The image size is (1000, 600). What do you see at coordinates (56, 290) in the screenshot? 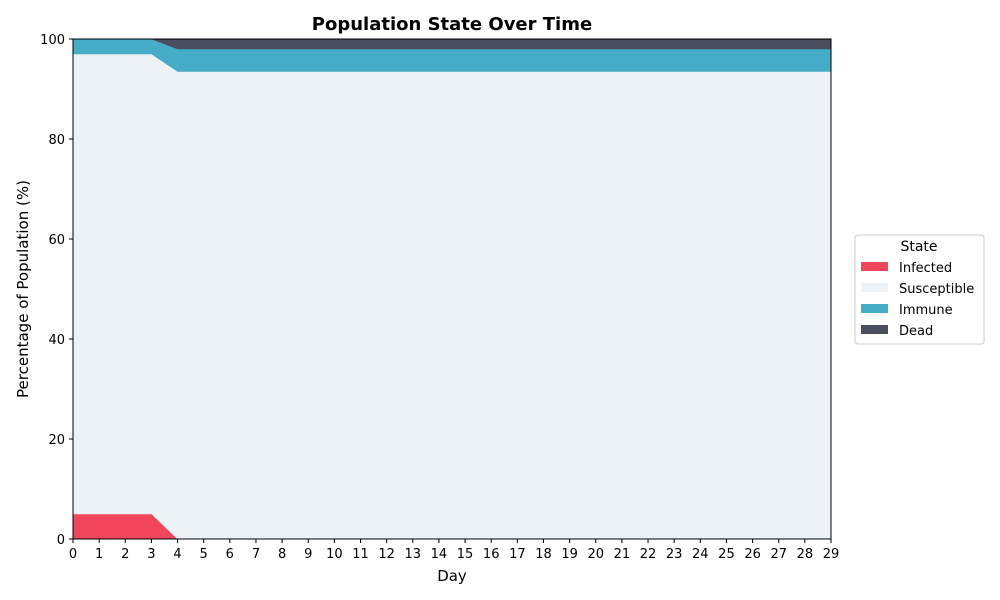
I see `y-axis: 0 20 40 60 80 100` at bounding box center [56, 290].